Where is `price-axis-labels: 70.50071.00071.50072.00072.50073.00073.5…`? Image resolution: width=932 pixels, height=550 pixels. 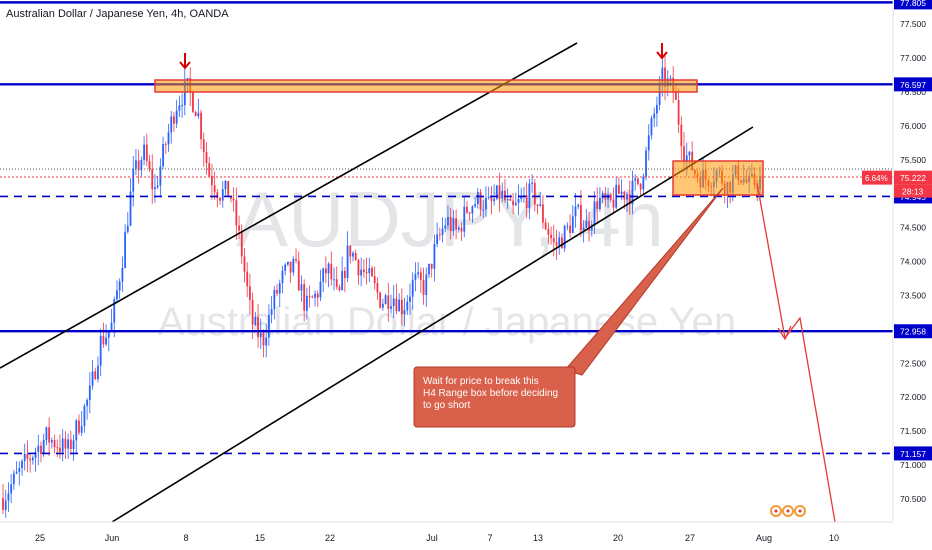 price-axis-labels: 70.50071.00071.50072.00072.50073.00073.5… is located at coordinates (913, 261).